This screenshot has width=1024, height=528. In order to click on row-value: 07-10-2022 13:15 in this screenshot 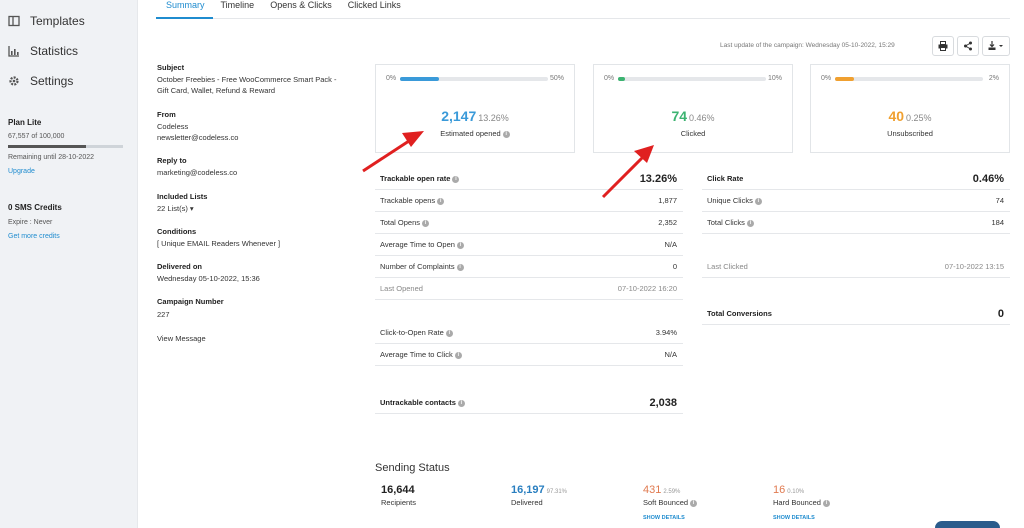, I will do `click(974, 266)`.